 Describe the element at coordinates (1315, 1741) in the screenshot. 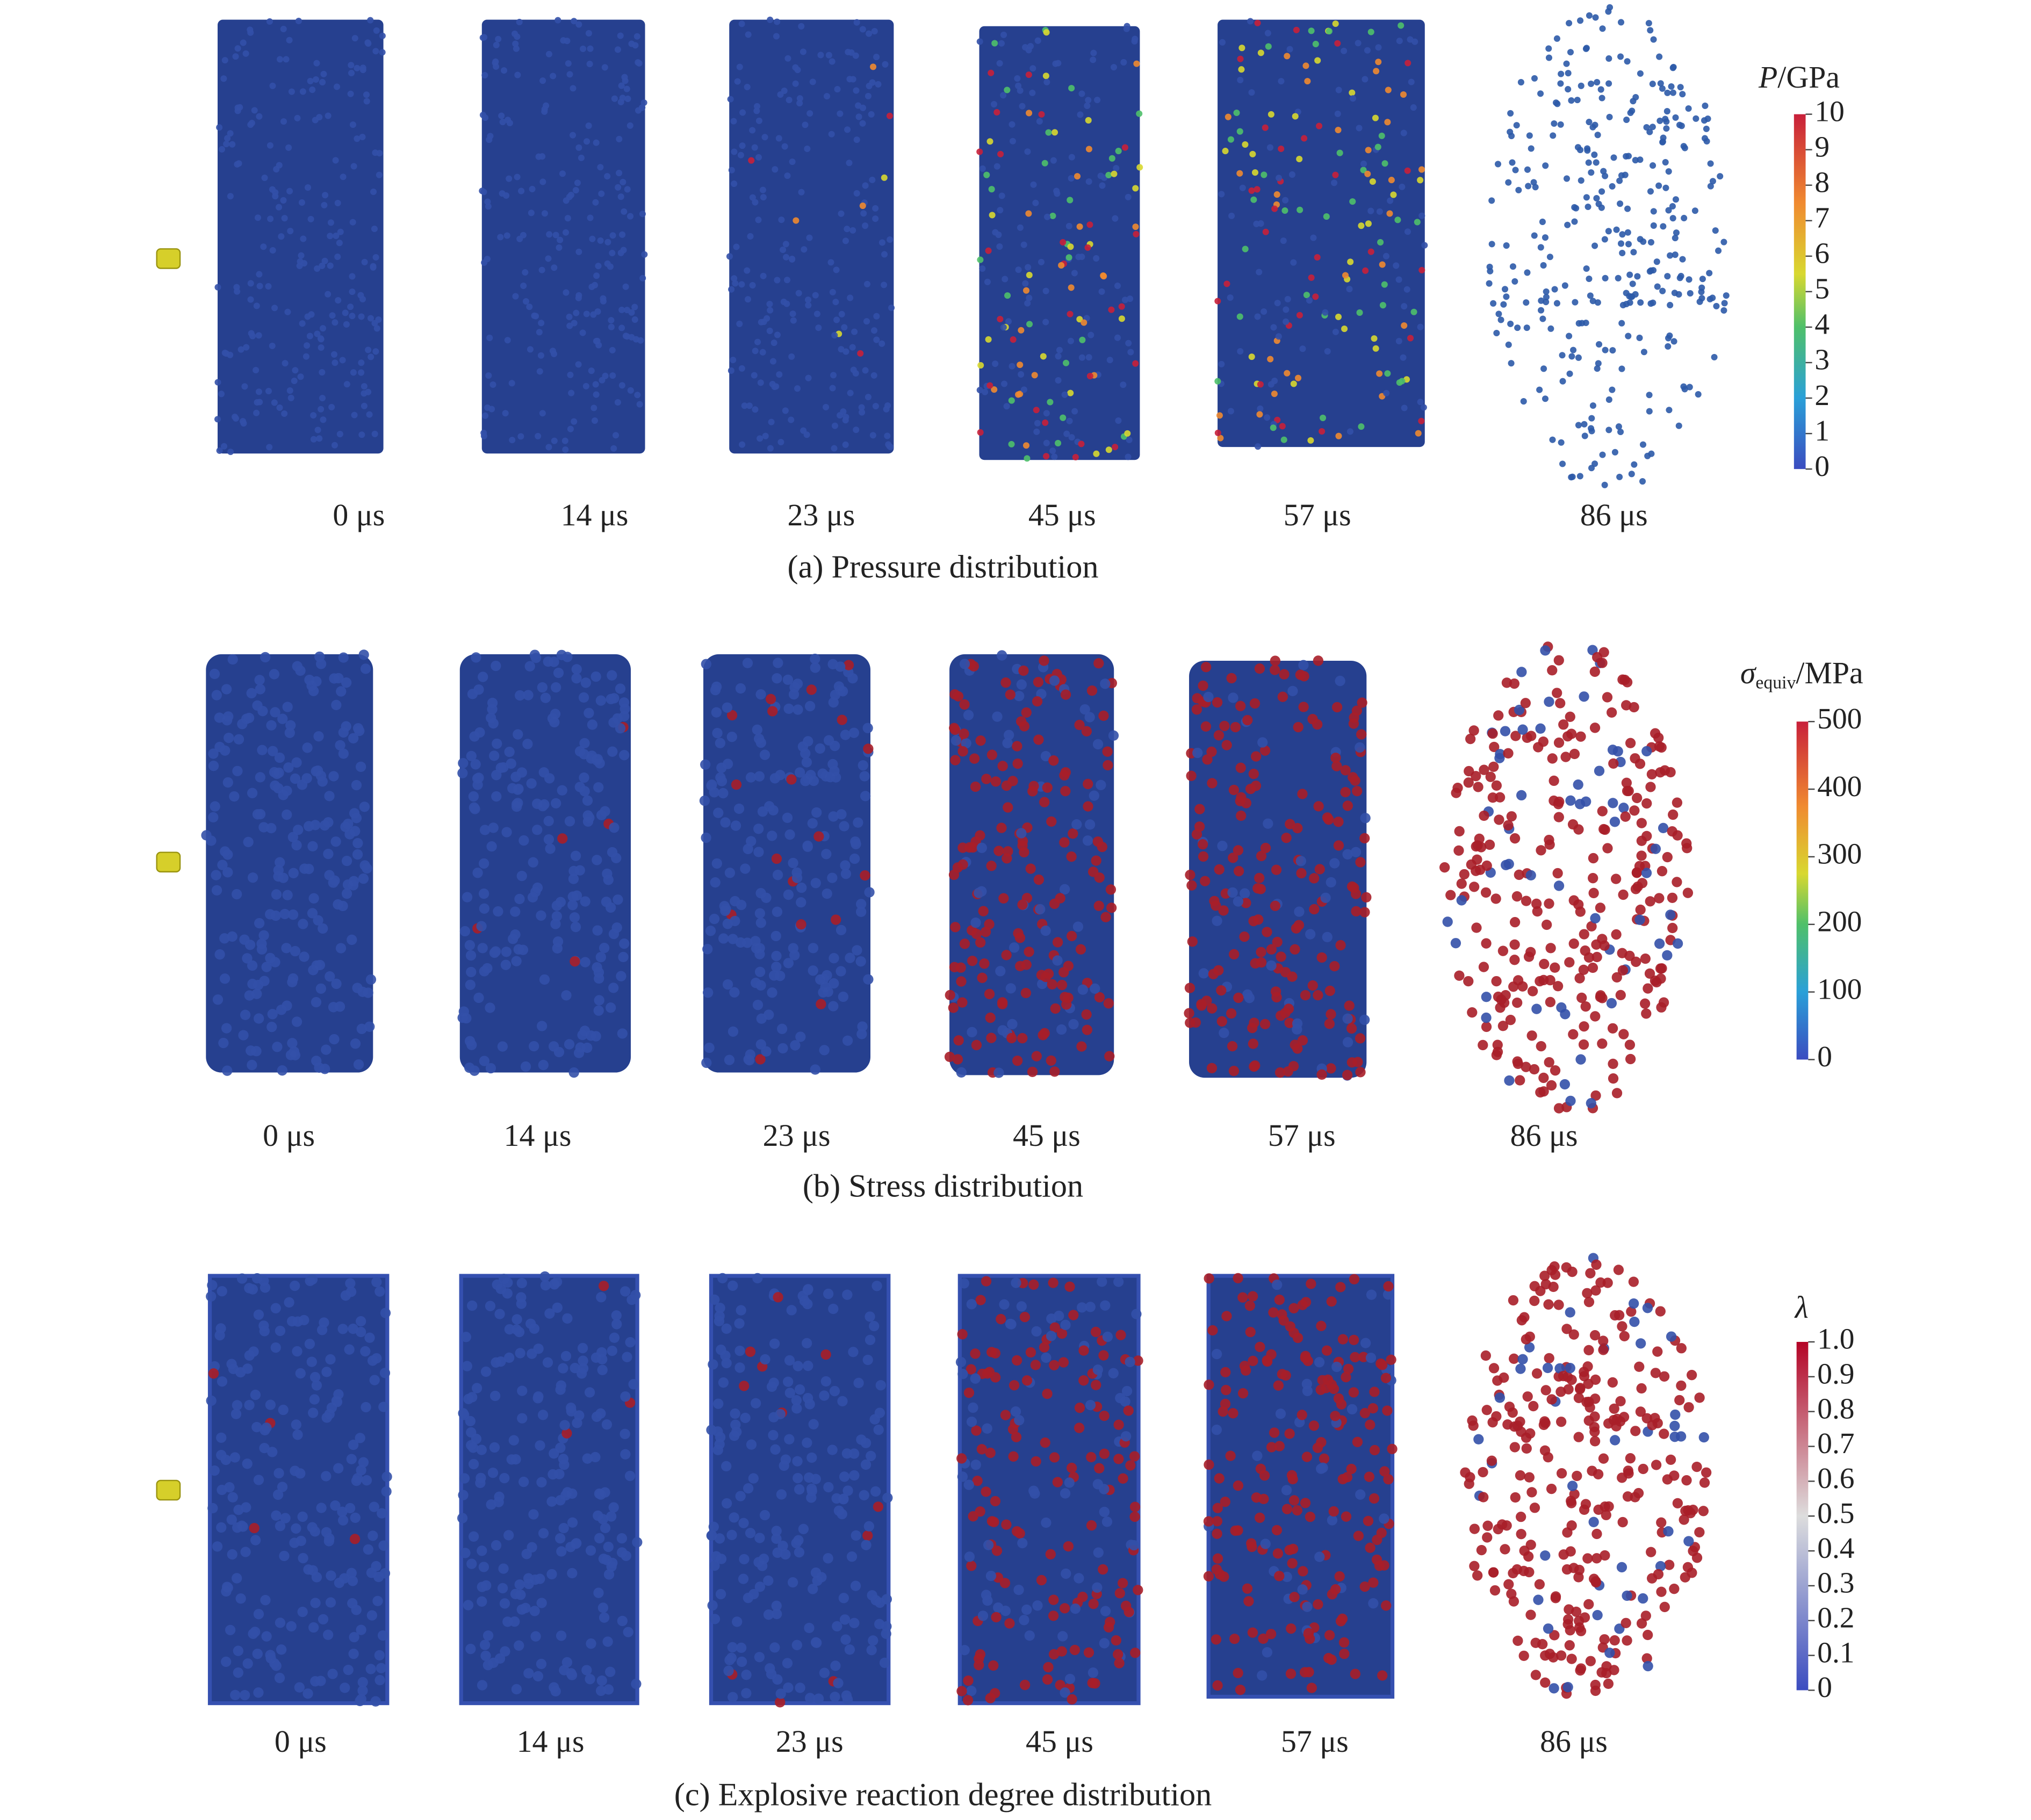

I see `time-label: 57 μs` at that location.